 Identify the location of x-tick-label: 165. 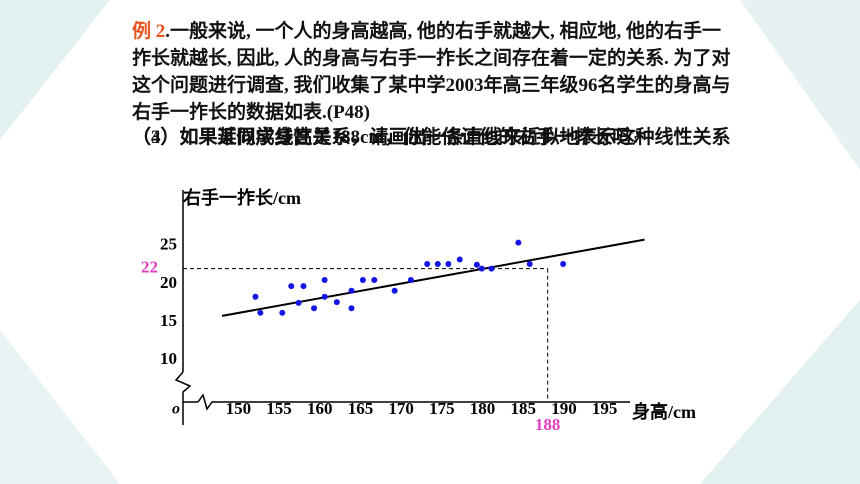
(361, 408).